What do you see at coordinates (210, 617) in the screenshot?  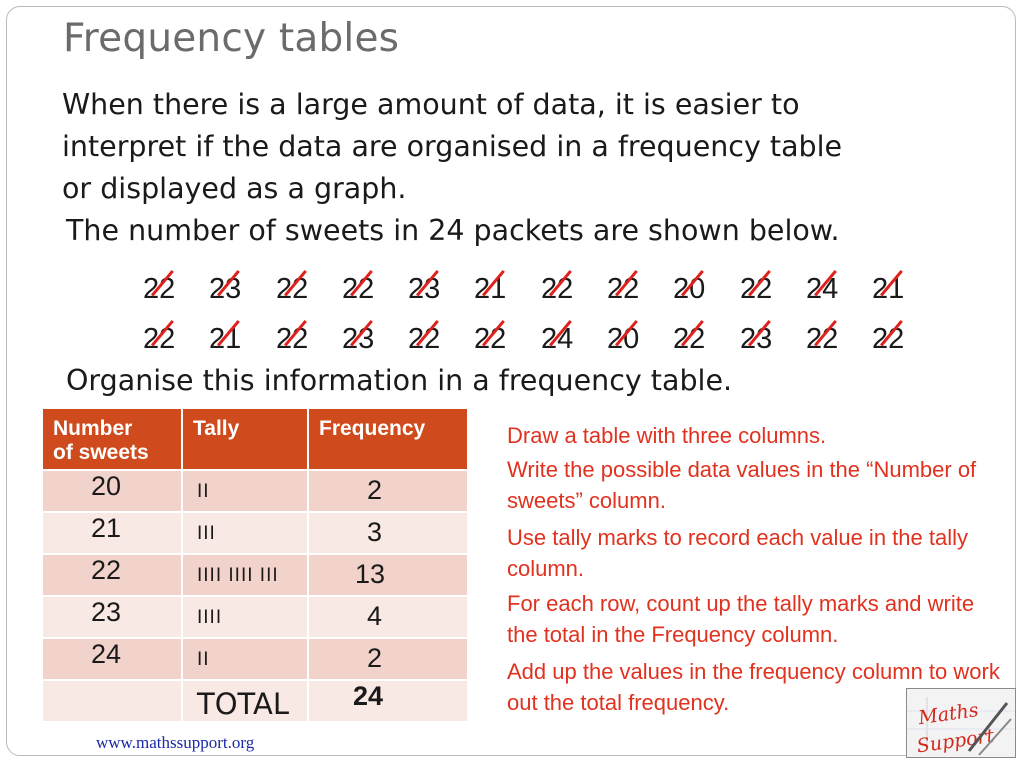 I see `row-tally: IIII` at bounding box center [210, 617].